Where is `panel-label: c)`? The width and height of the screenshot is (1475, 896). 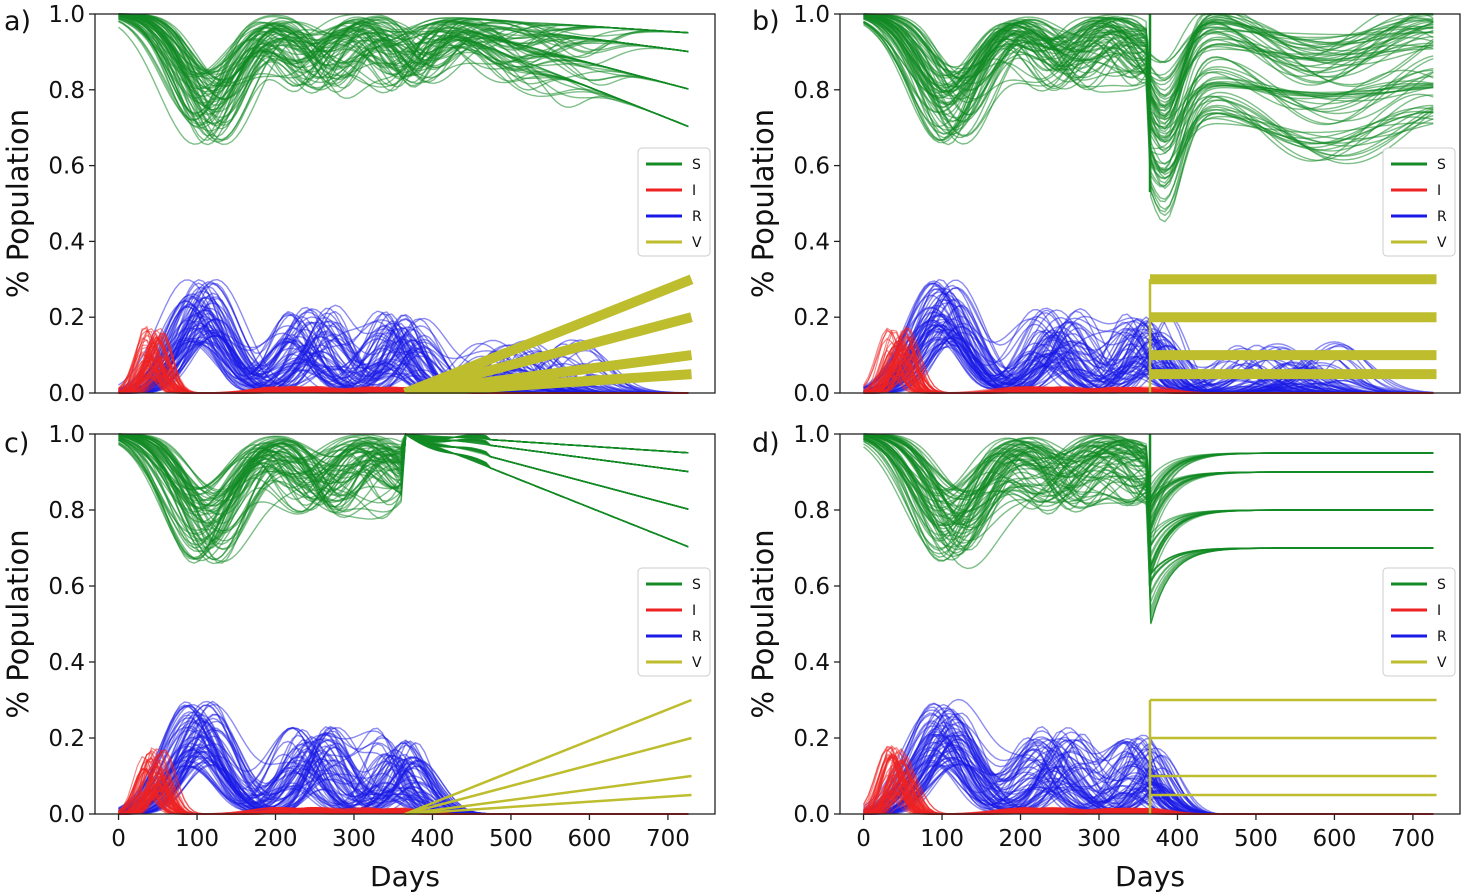
panel-label: c) is located at coordinates (16, 443).